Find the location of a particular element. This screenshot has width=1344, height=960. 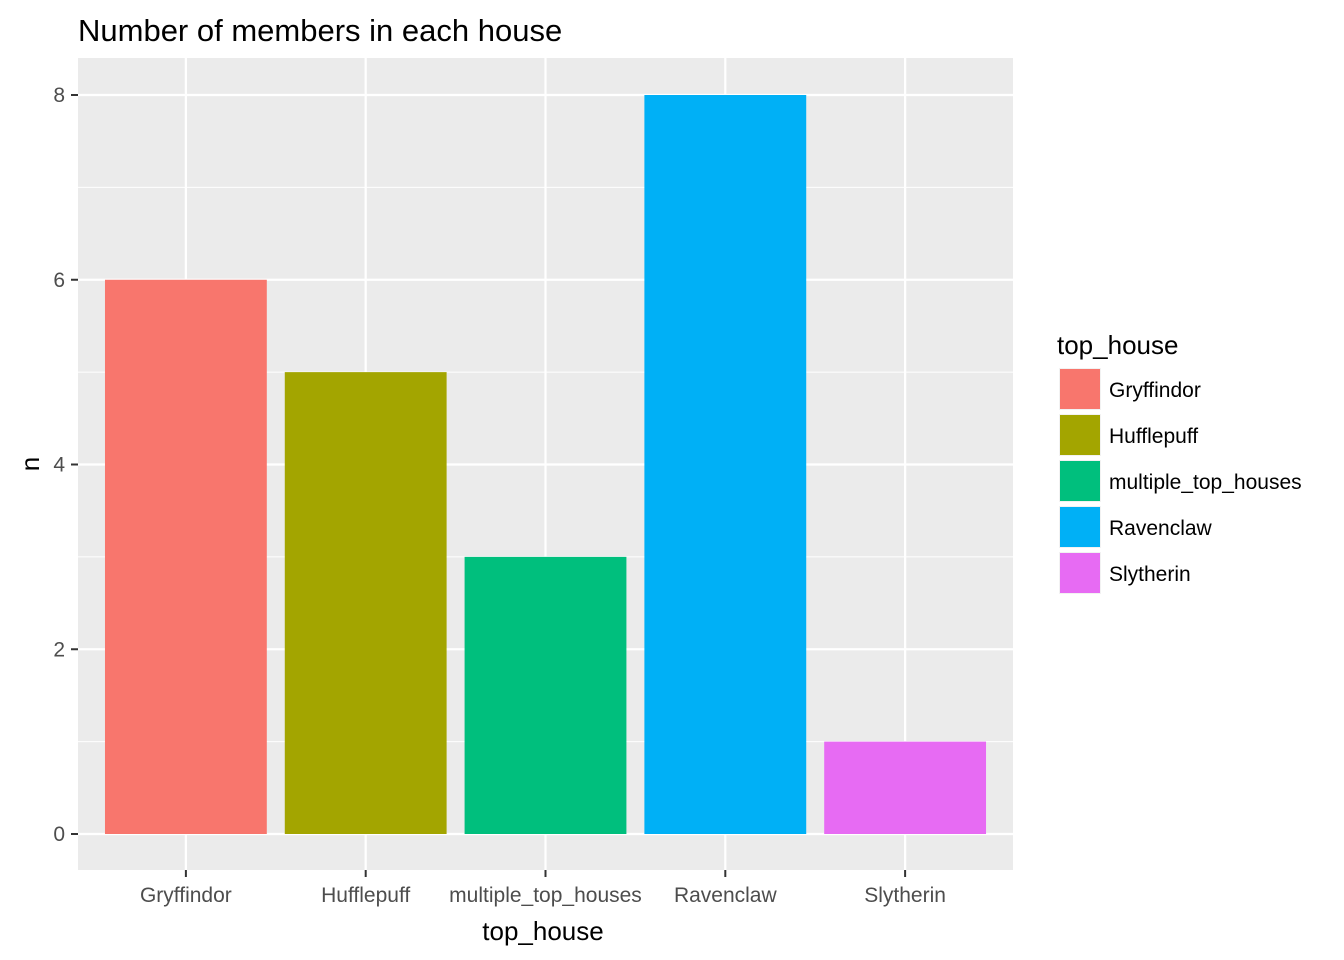

bar-ravenclaw is located at coordinates (725, 464).